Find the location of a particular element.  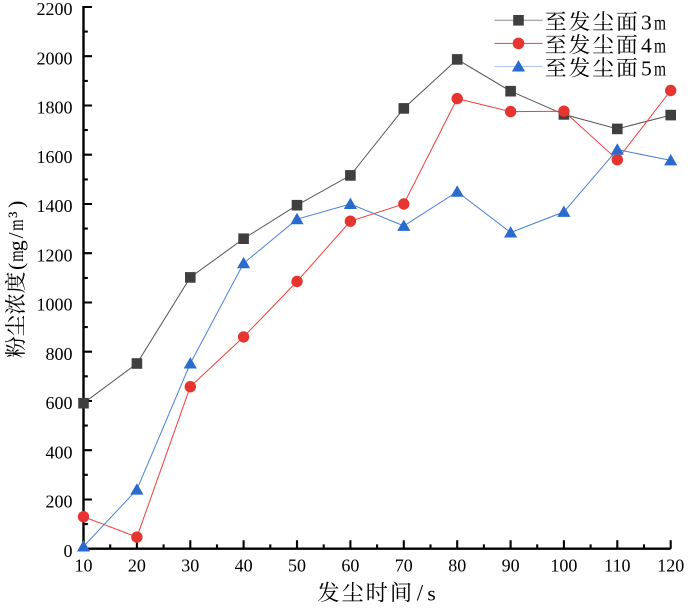

svg-text: 0 is located at coordinates (68, 551).